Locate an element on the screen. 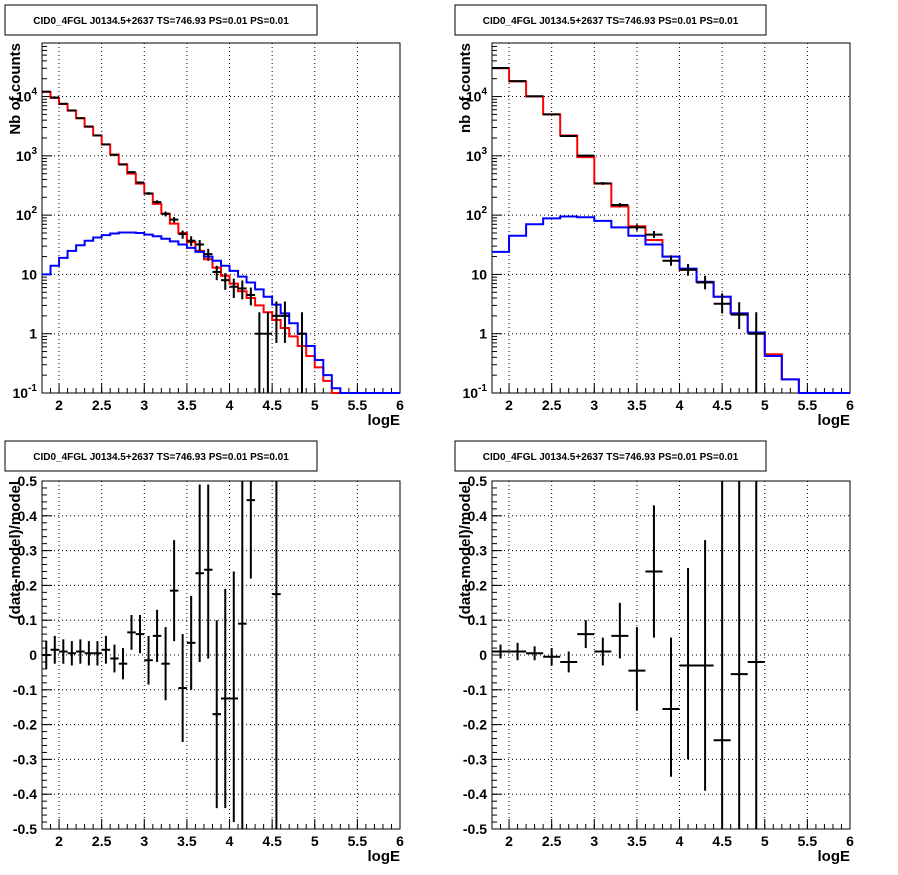 The image size is (898, 875). y-tick-label: 0.3 is located at coordinates (478, 551).